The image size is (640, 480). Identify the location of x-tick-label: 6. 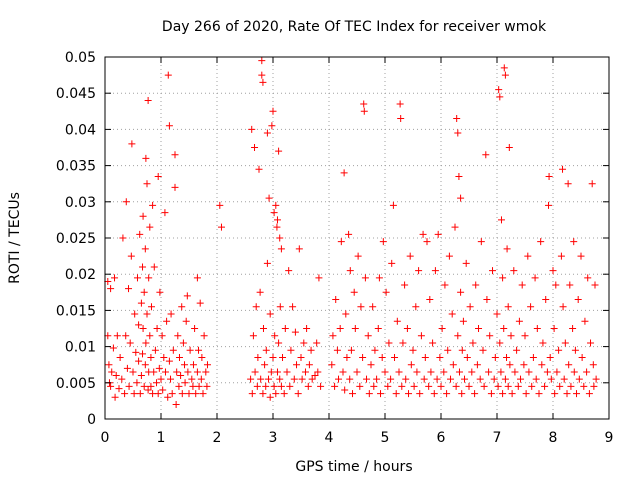
(441, 438).